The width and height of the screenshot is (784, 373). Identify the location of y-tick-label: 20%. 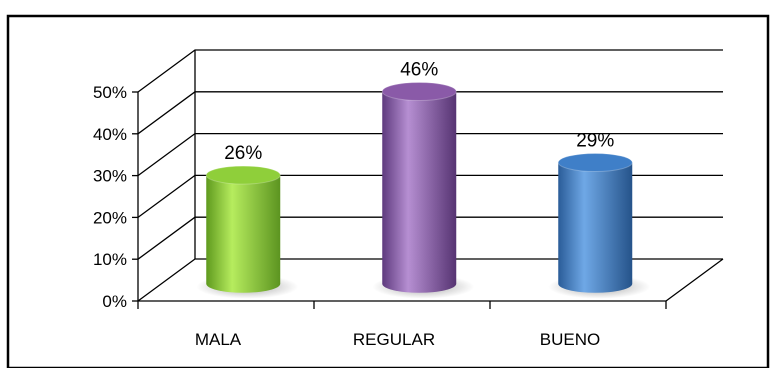
(110, 217).